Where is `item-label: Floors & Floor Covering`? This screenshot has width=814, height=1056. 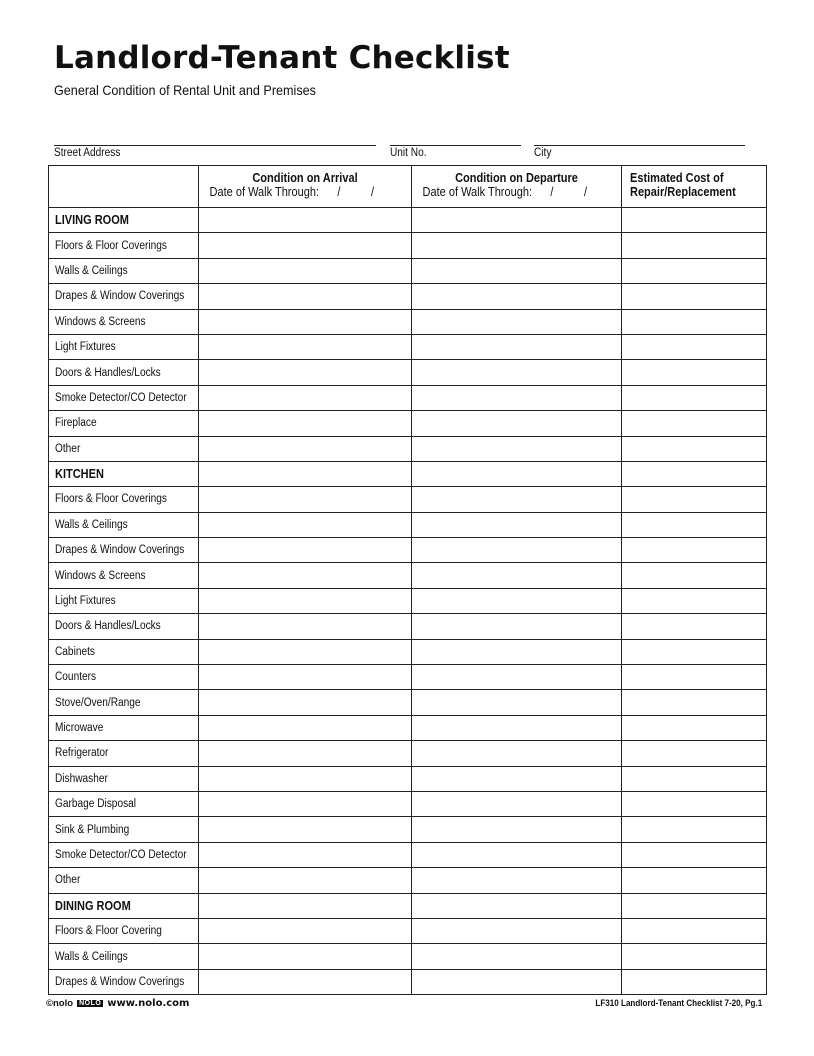 item-label: Floors & Floor Covering is located at coordinates (123, 931).